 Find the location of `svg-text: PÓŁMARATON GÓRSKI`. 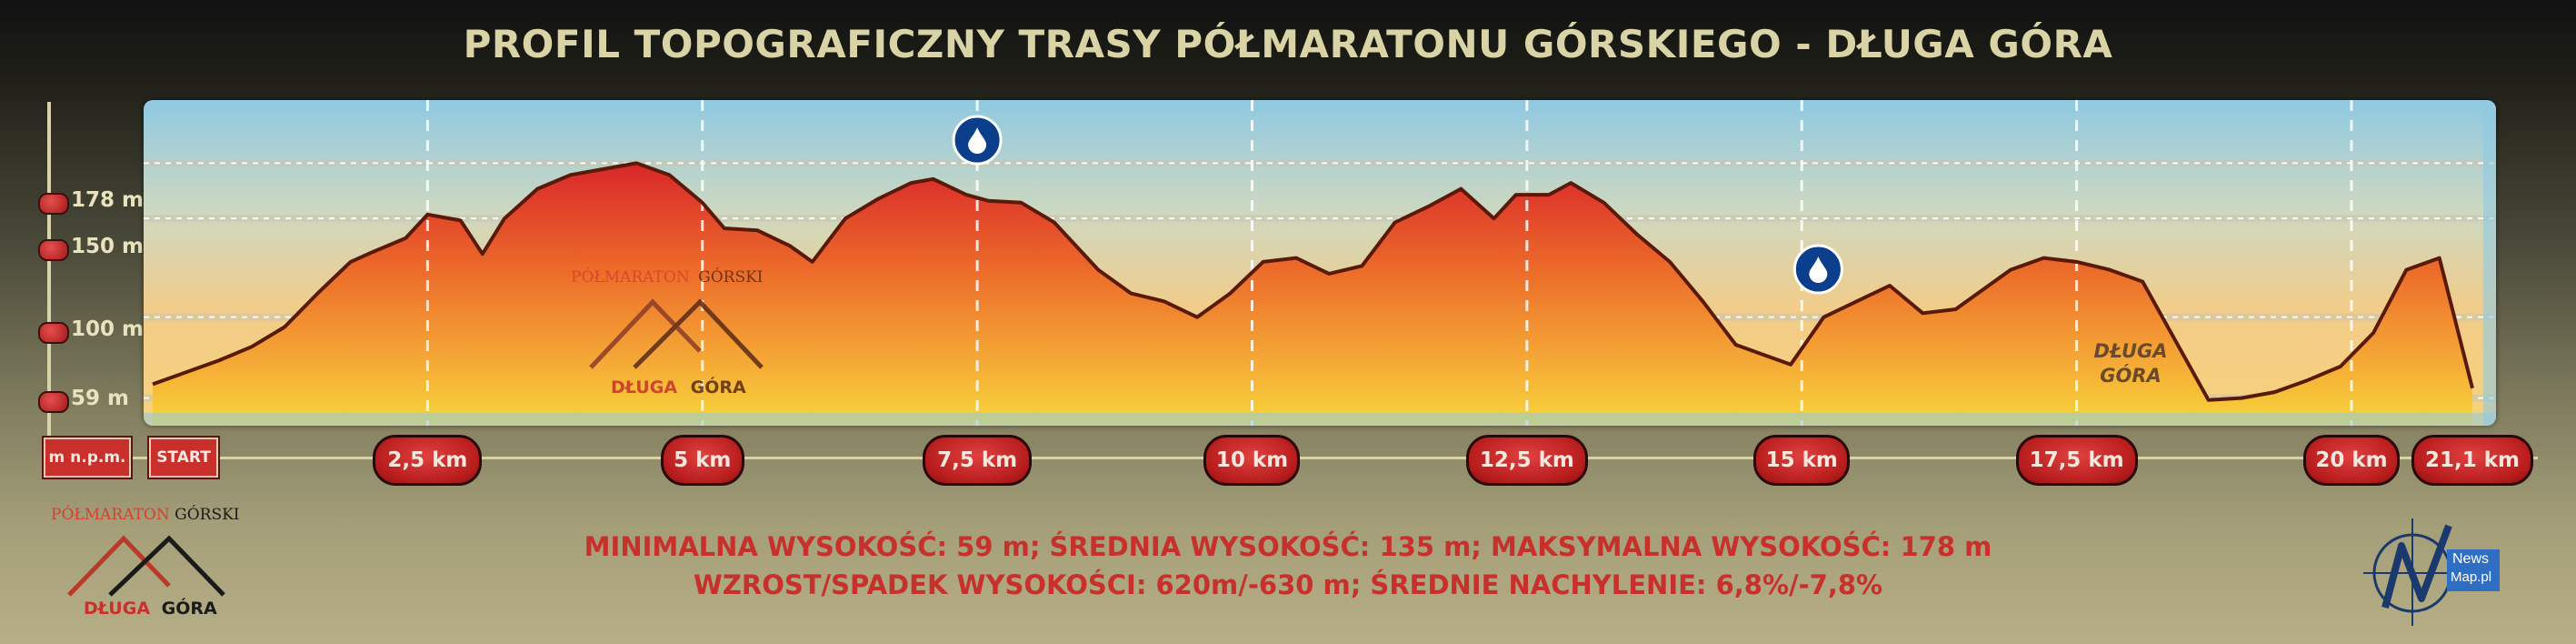

svg-text: PÓŁMARATON GÓRSKI is located at coordinates (667, 277).